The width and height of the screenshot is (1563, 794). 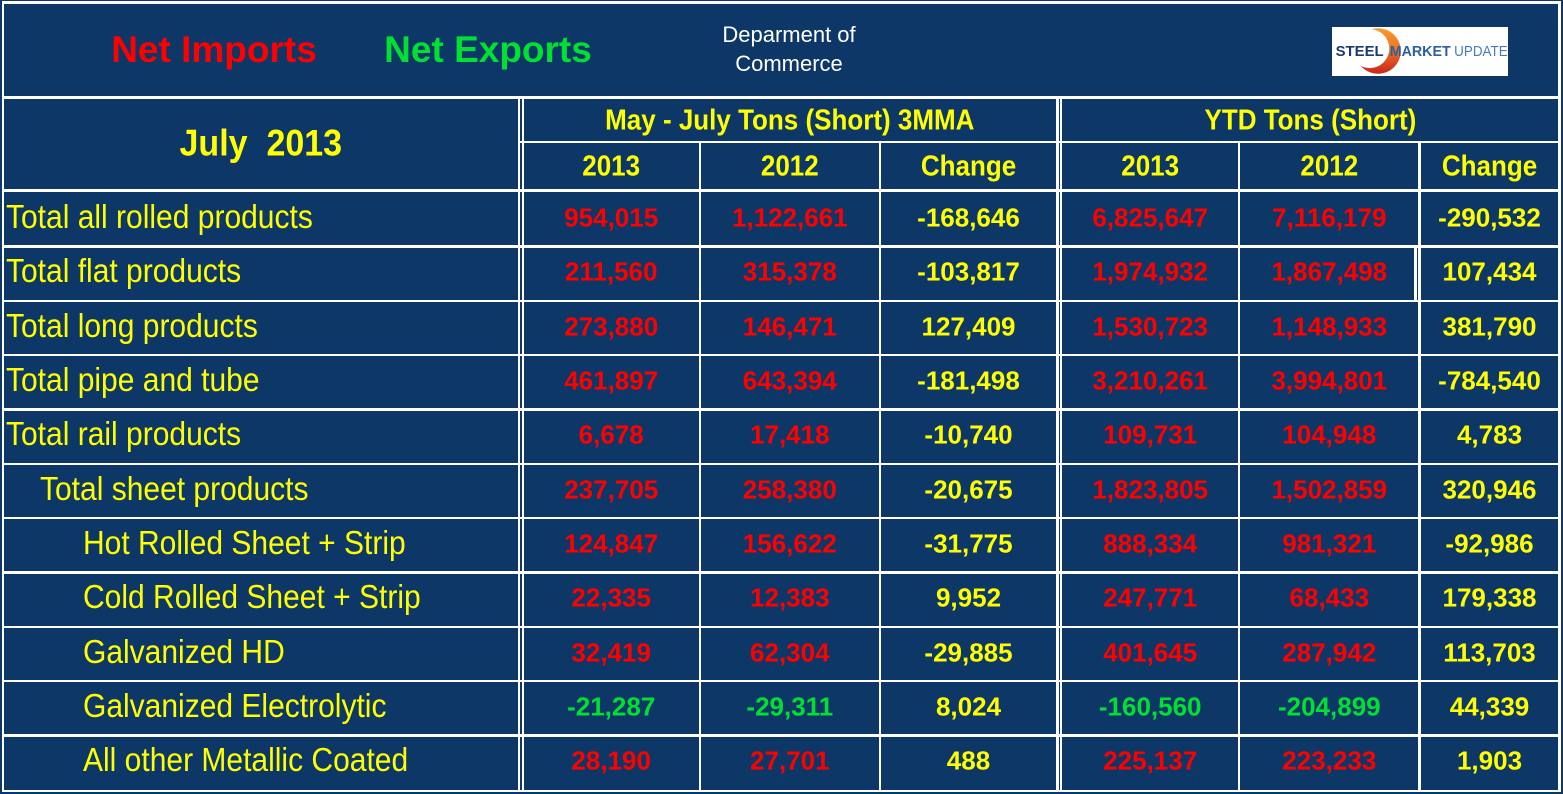 What do you see at coordinates (1481, 52) in the screenshot?
I see `svg-text: UPDATE` at bounding box center [1481, 52].